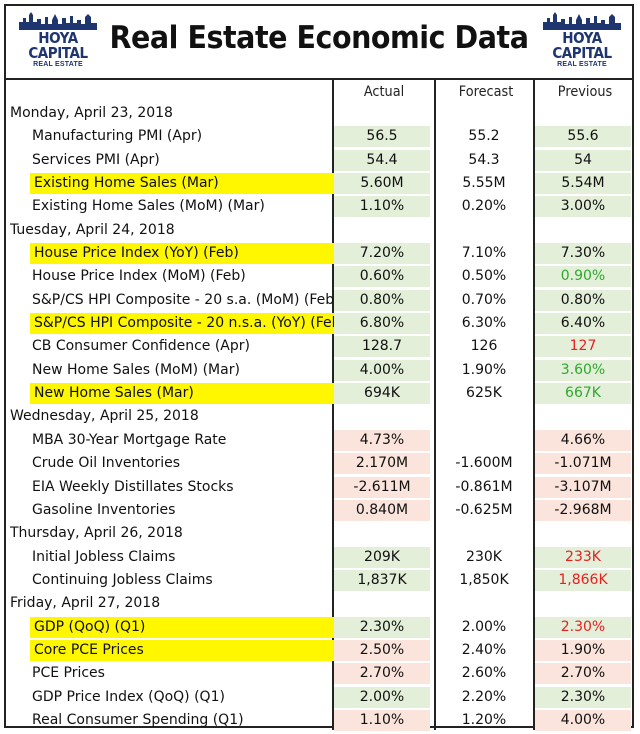  What do you see at coordinates (128, 696) in the screenshot?
I see `indicator-label: GDP Price Index (QoQ) (Q1)` at bounding box center [128, 696].